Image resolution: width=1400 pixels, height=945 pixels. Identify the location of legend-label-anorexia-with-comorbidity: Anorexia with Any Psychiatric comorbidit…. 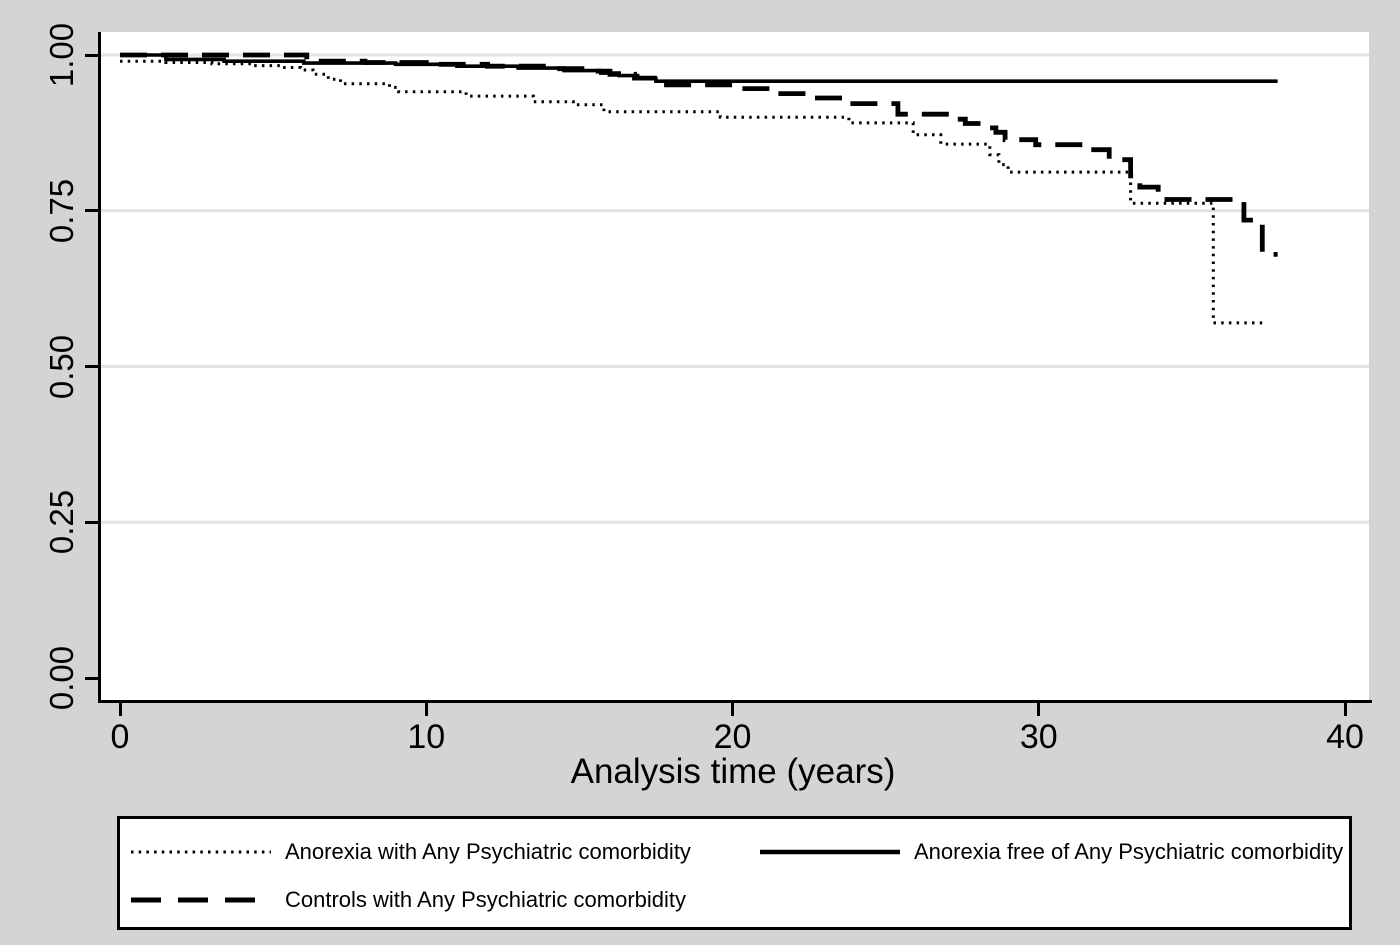
(488, 851).